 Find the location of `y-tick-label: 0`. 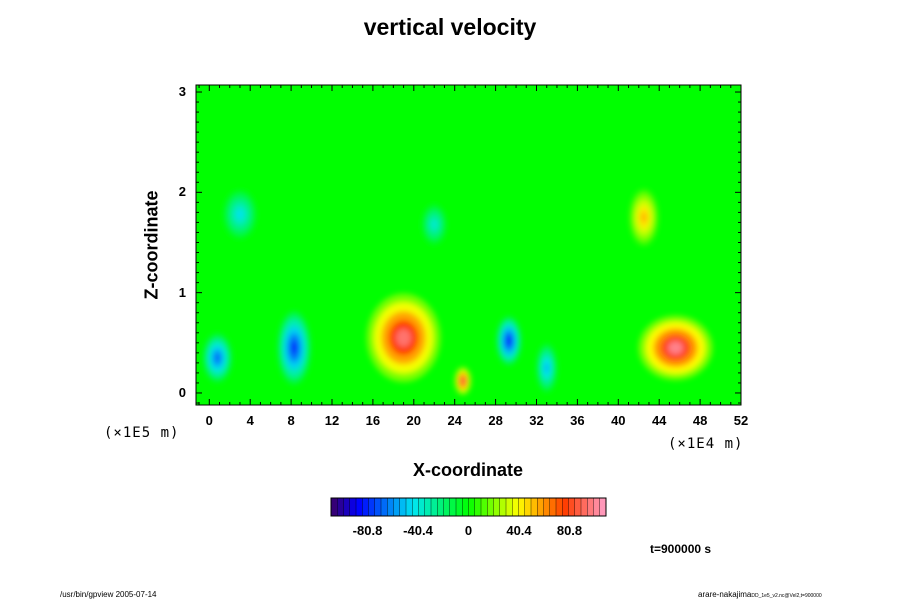

y-tick-label: 0 is located at coordinates (182, 392).